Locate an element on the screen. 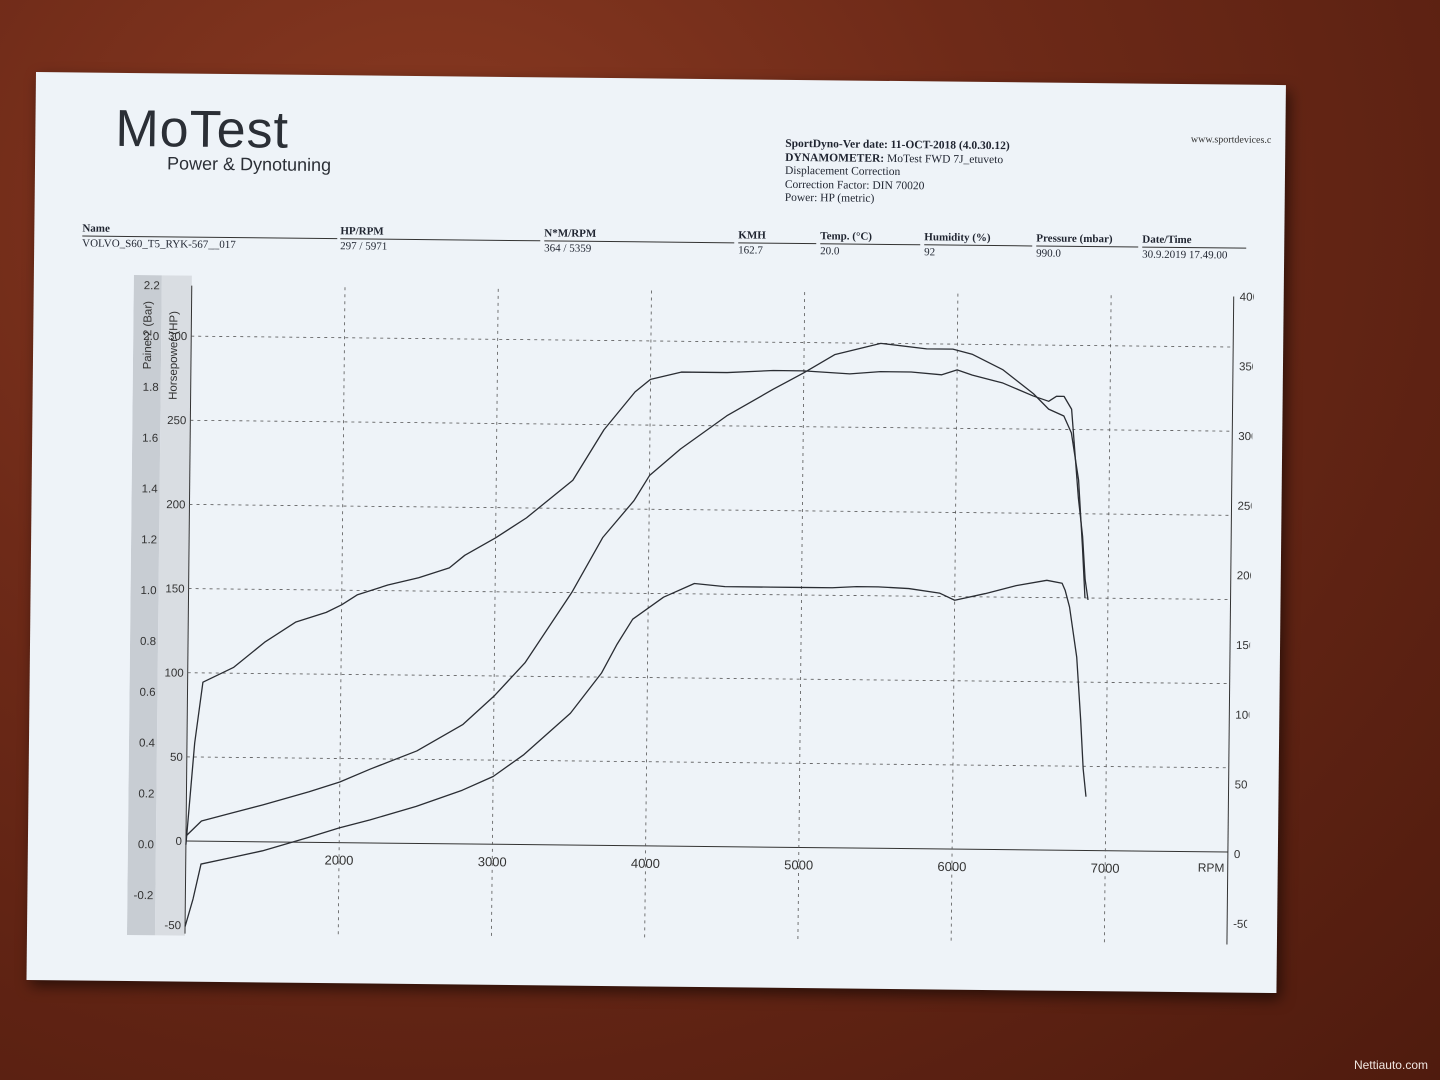  boost-tick-label: 0.0 is located at coordinates (146, 845).